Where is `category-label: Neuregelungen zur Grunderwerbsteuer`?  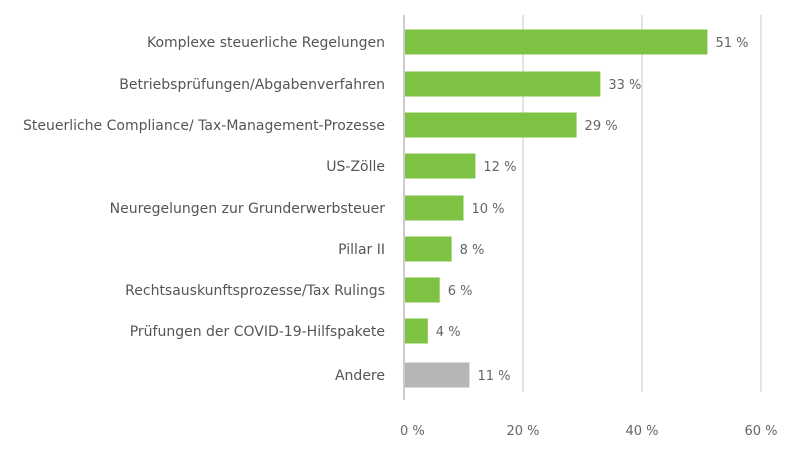
category-label: Neuregelungen zur Grunderwerbsteuer is located at coordinates (248, 209).